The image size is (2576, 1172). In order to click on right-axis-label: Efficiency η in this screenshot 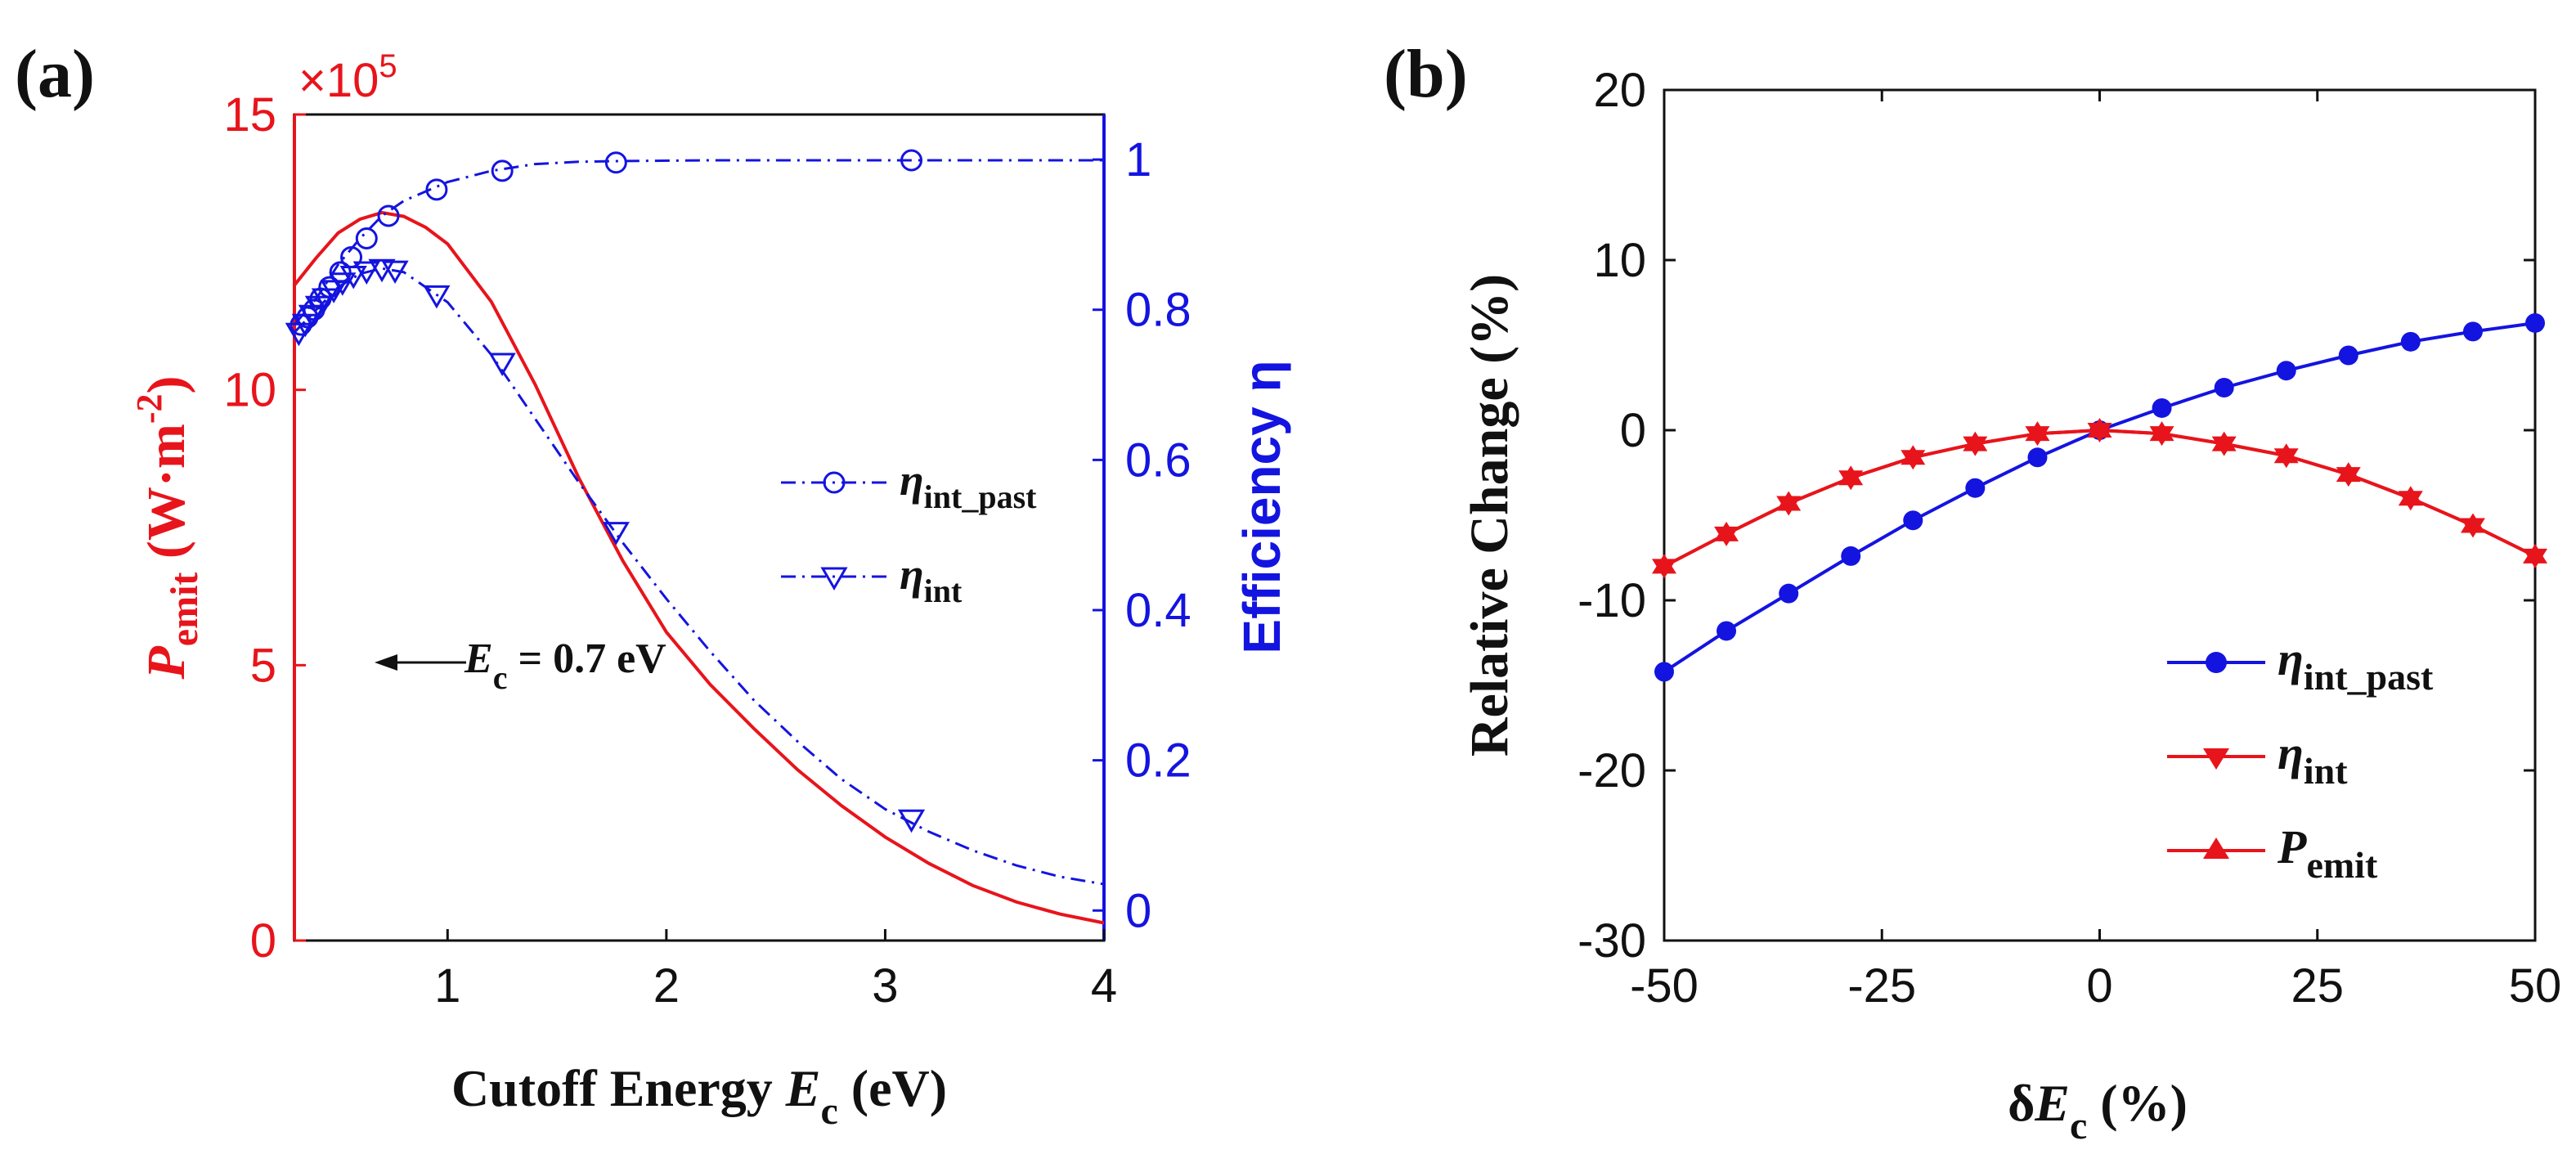, I will do `click(1262, 507)`.